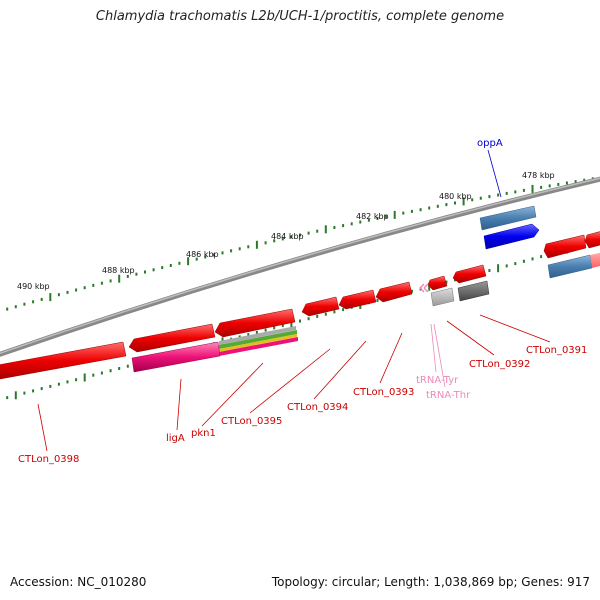 The image size is (600, 600). Describe the element at coordinates (424, 288) in the screenshot. I see `trna-tyr-glyph` at that location.